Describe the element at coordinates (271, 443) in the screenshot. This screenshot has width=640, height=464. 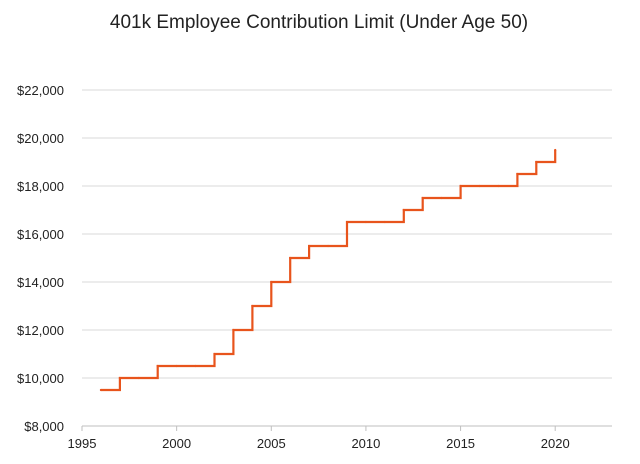
I see `x-tick-label: 2005` at that location.